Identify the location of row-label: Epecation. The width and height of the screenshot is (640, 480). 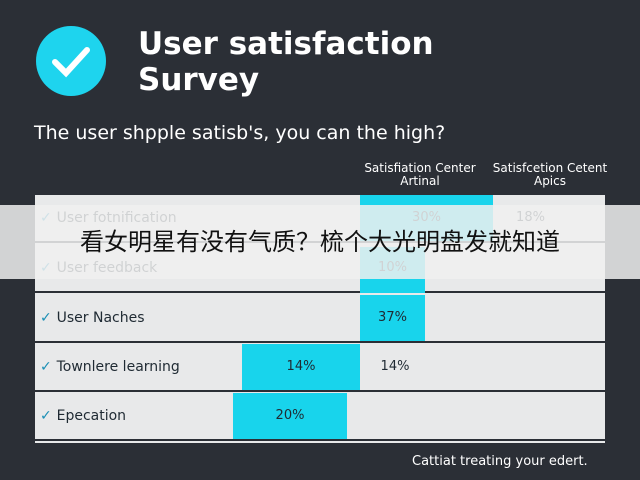
(83, 416).